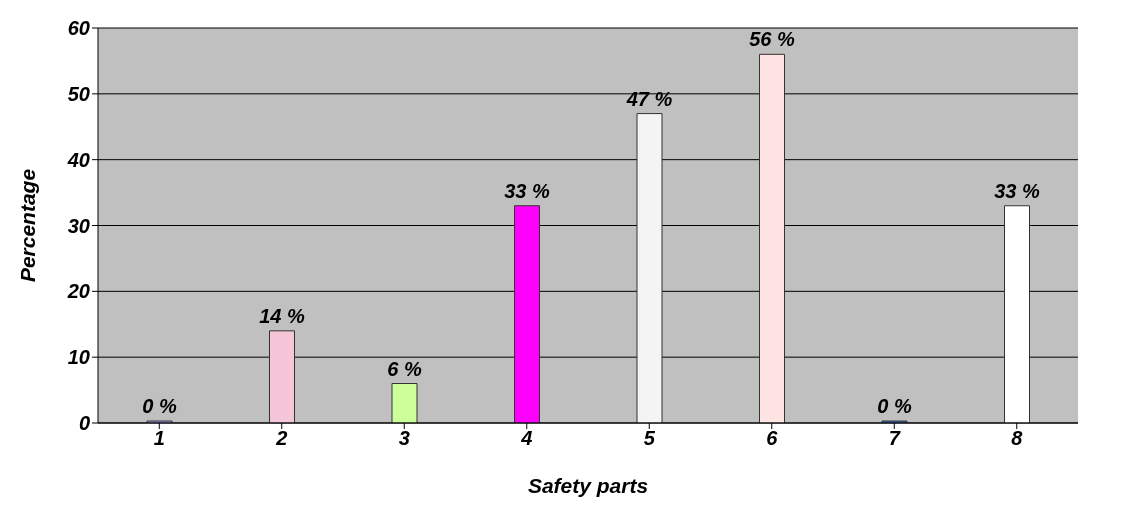 This screenshot has height=524, width=1122. I want to click on x-tick-label: 8, so click(1017, 438).